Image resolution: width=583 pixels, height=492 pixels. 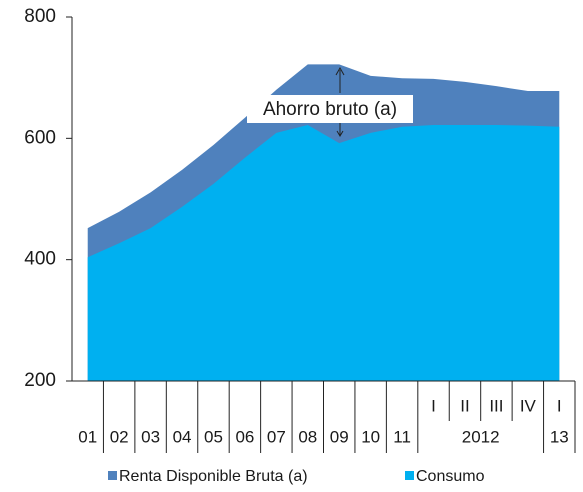 What do you see at coordinates (307, 436) in the screenshot?
I see `x-tick-label: 08` at bounding box center [307, 436].